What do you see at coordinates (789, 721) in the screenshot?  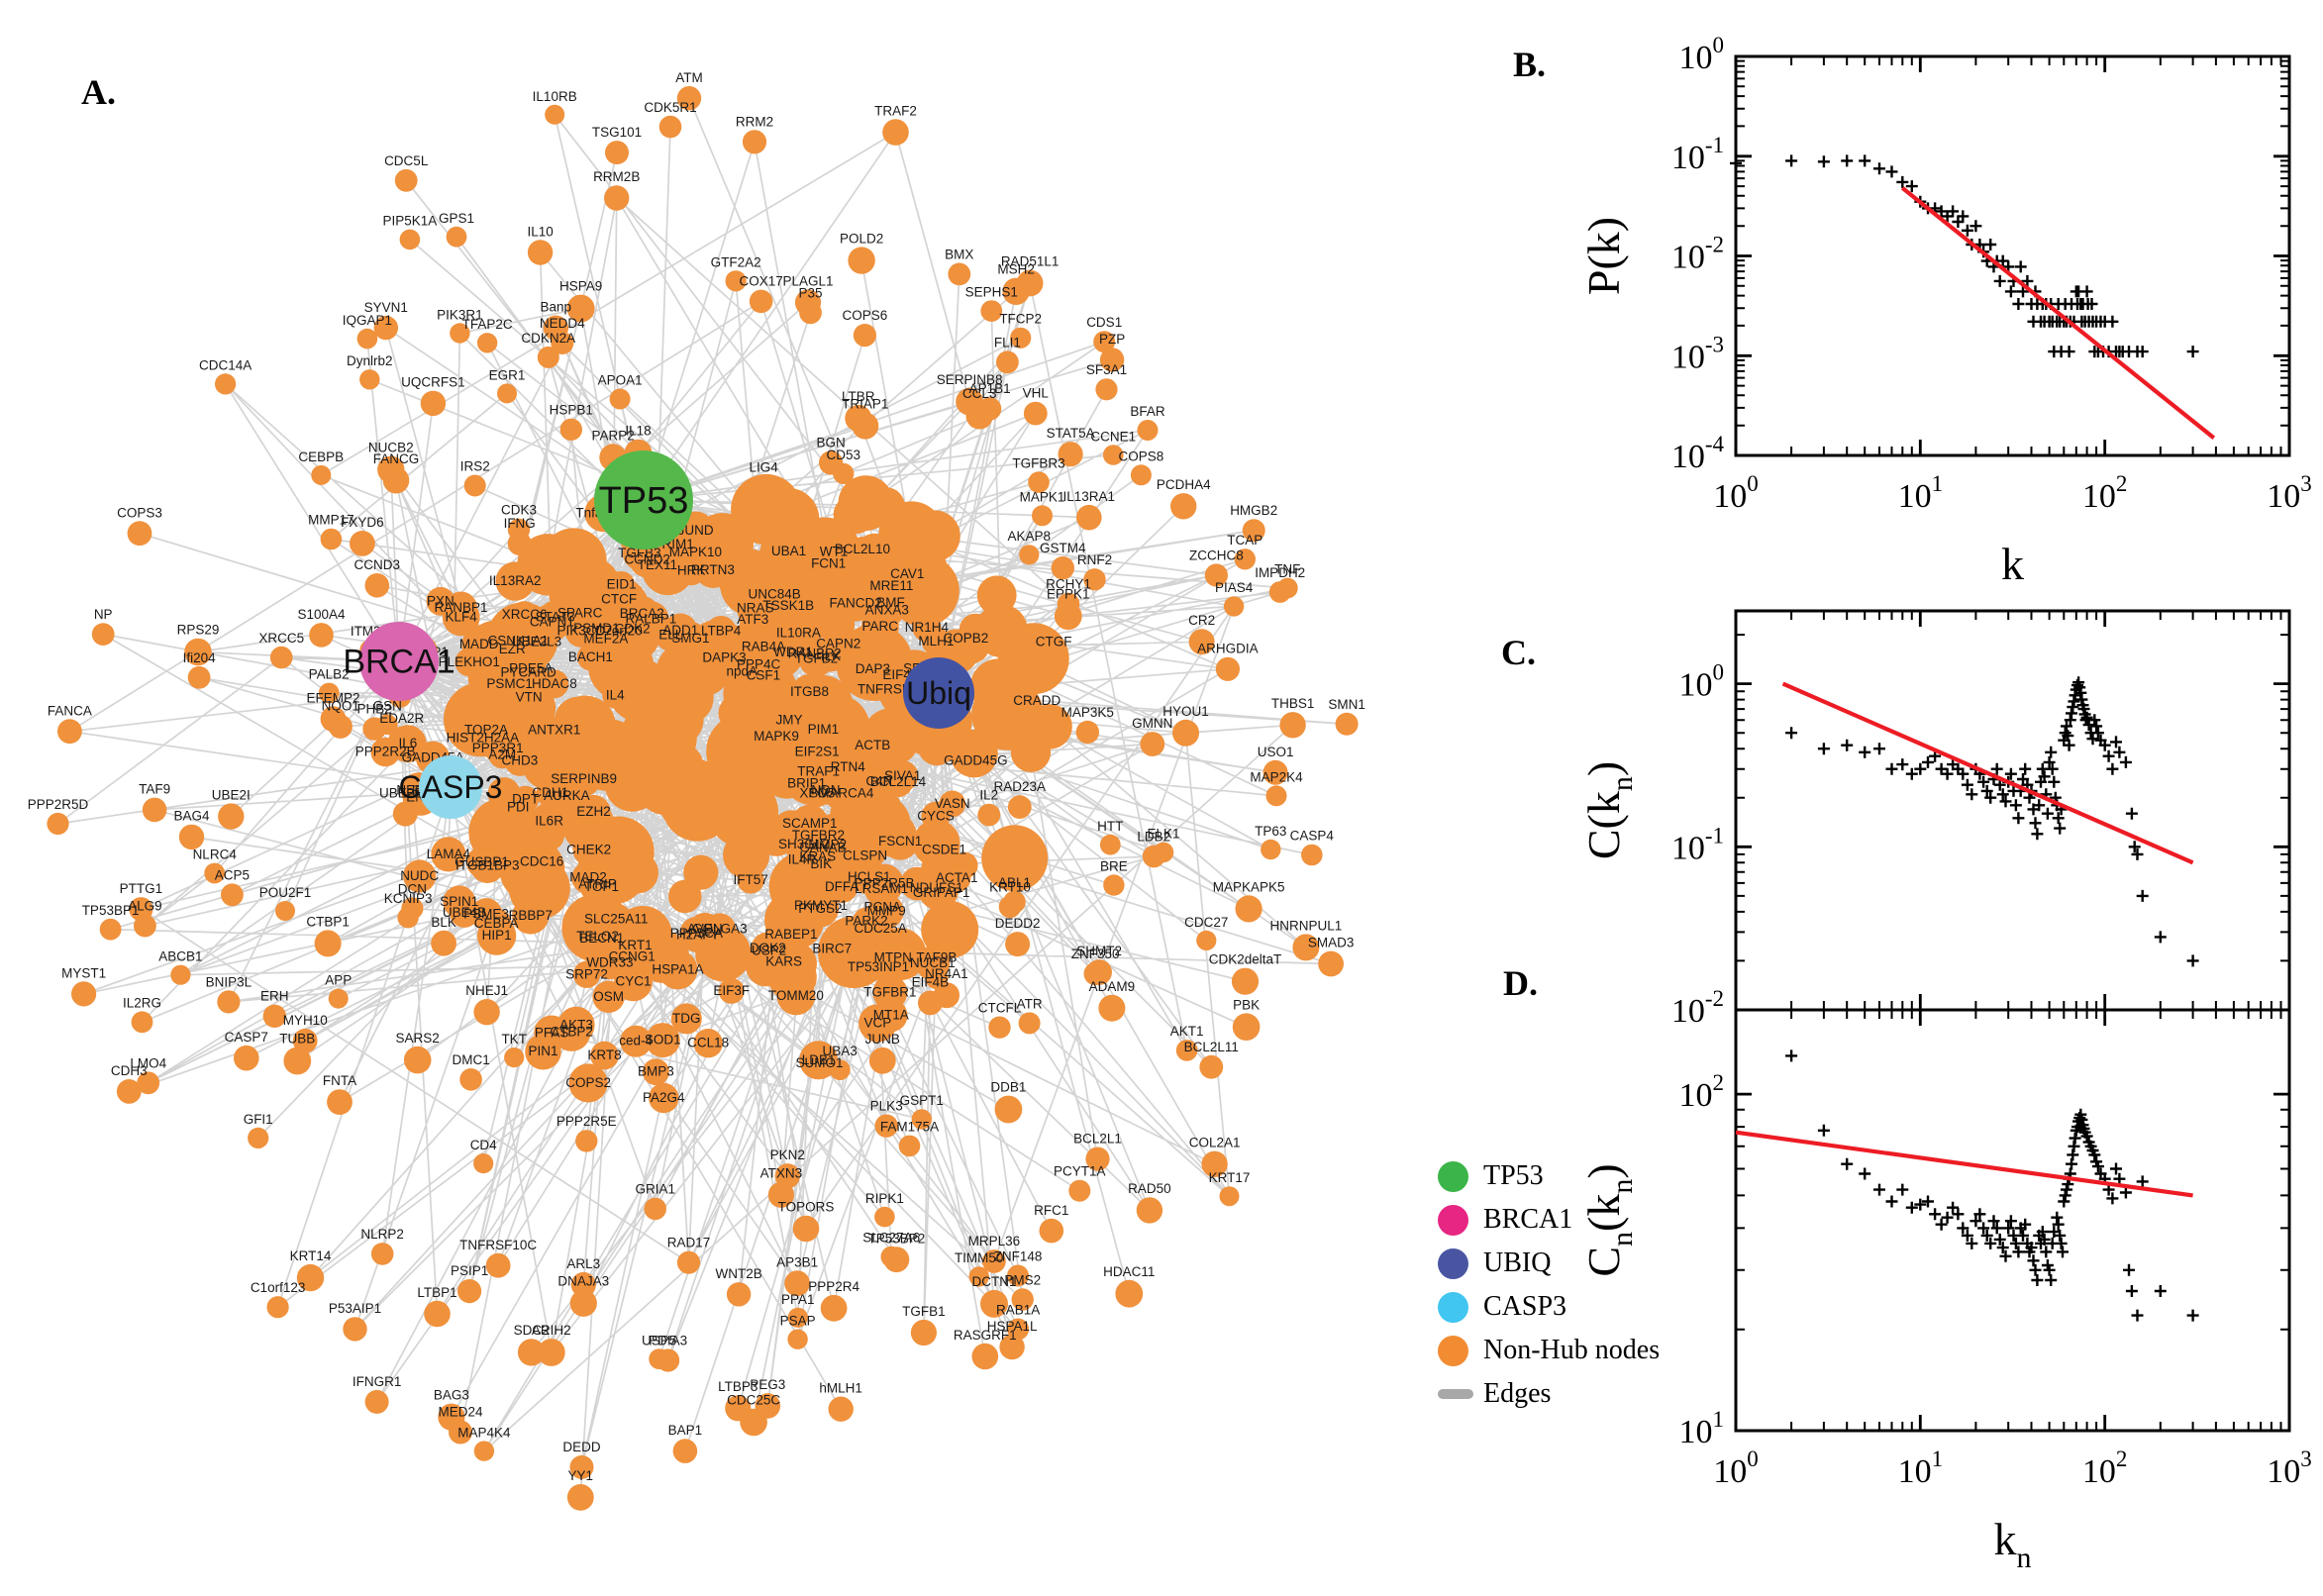 I see `gene-label: JMY` at bounding box center [789, 721].